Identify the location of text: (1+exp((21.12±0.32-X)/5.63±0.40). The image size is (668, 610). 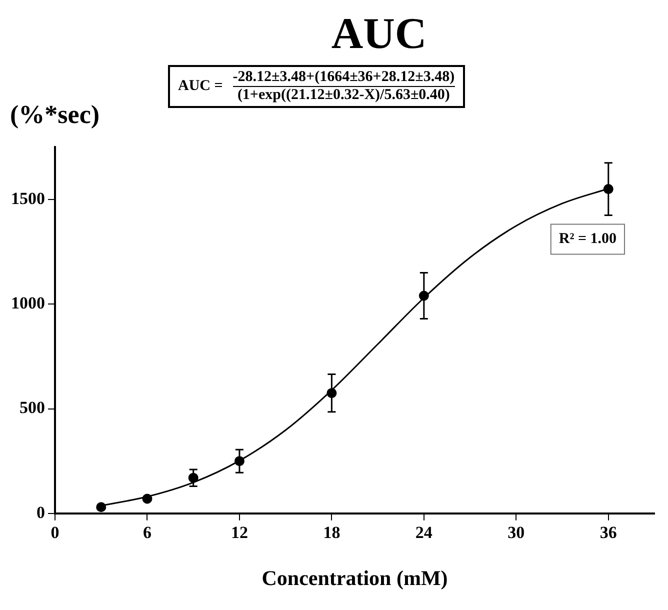
(343, 95).